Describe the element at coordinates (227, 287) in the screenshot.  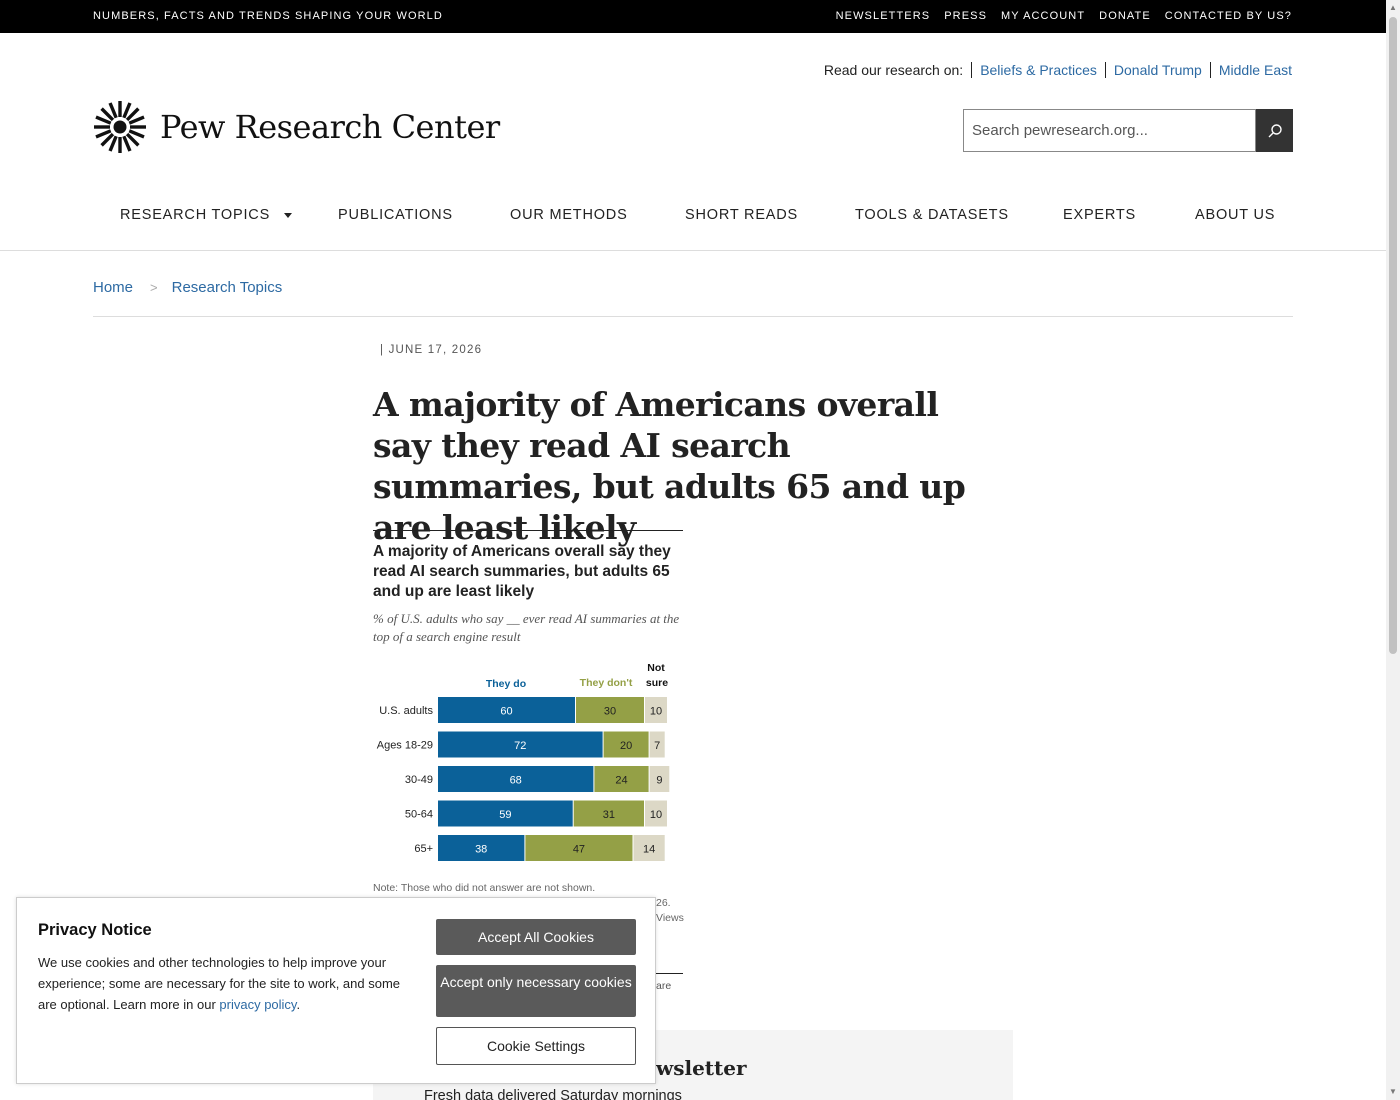
I see `breadcrumb-research-topics: Research Topics` at that location.